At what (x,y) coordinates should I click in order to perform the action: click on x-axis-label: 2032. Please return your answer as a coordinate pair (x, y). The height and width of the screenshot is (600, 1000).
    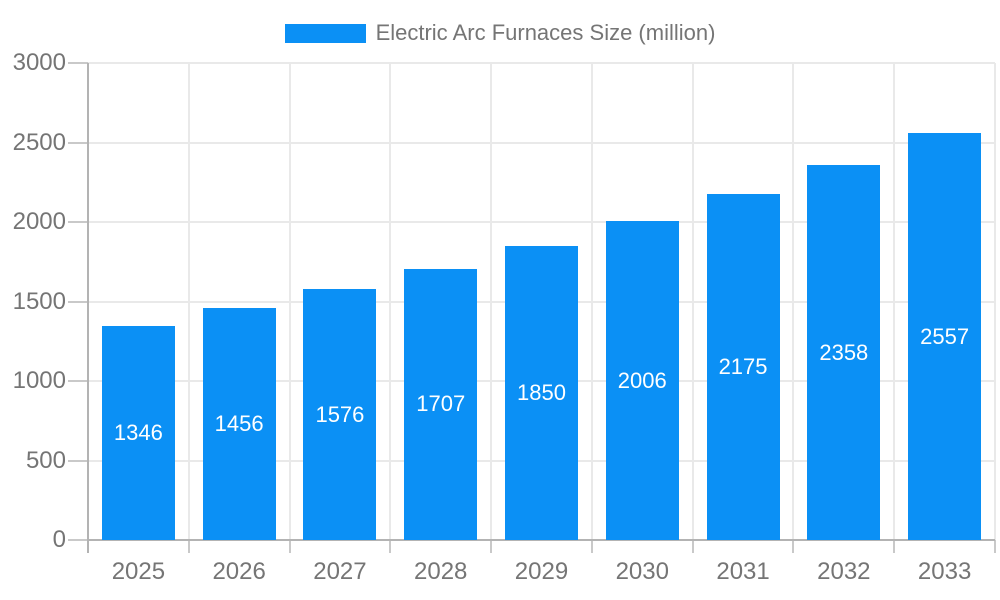
    Looking at the image, I should click on (844, 571).